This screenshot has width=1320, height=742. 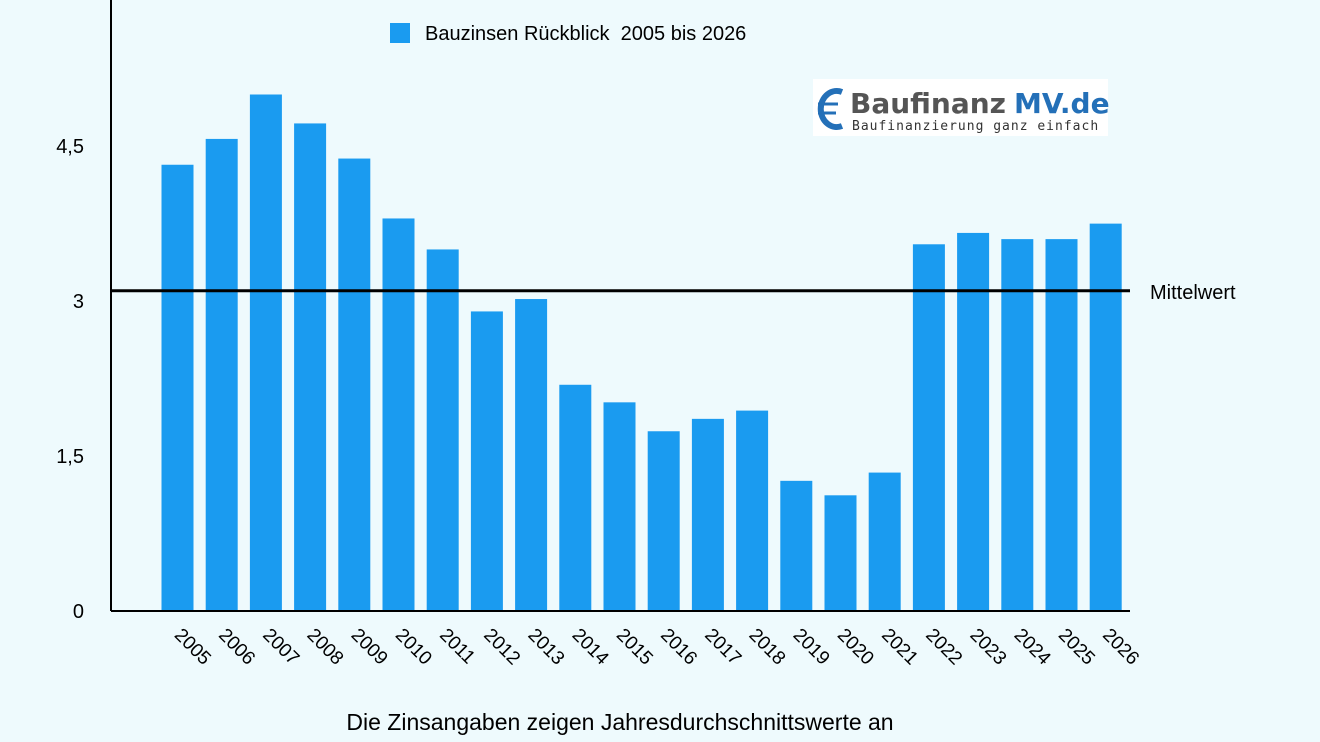 What do you see at coordinates (265, 352) in the screenshot?
I see `bar-2007` at bounding box center [265, 352].